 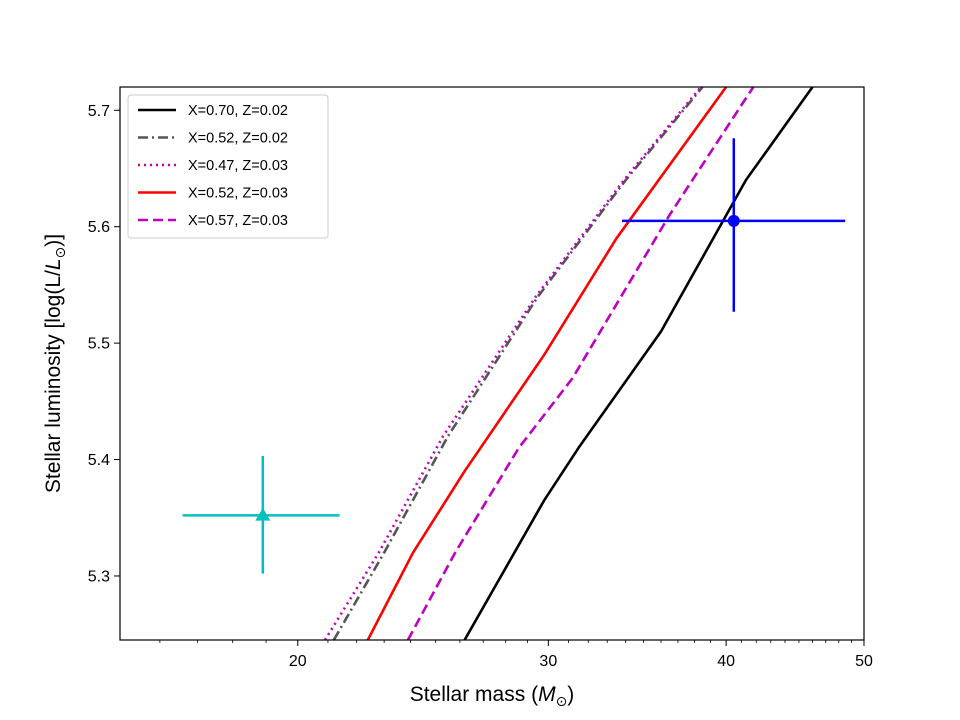 What do you see at coordinates (570, 694) in the screenshot?
I see `x-axis-label-close: )` at bounding box center [570, 694].